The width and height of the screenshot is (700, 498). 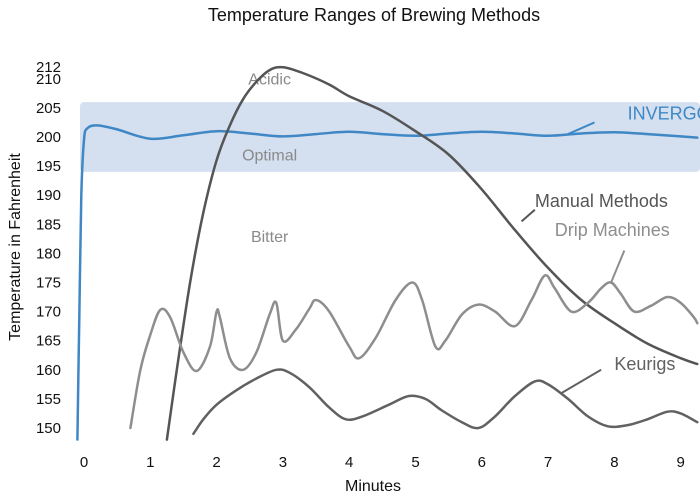 What do you see at coordinates (415, 462) in the screenshot?
I see `x-tick-label: 5` at bounding box center [415, 462].